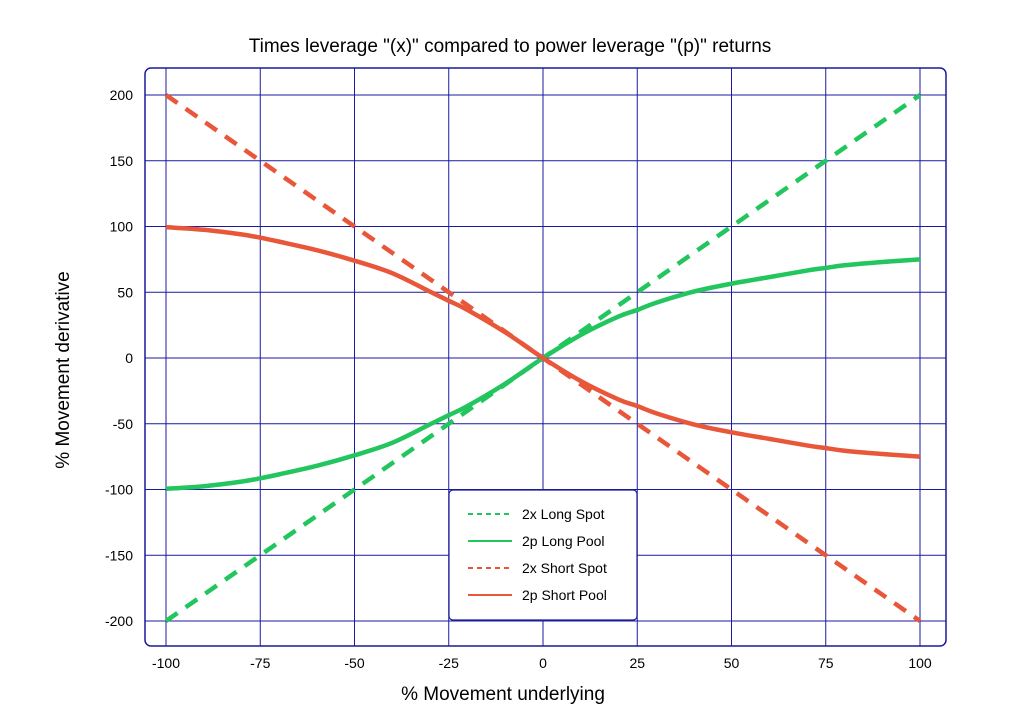 Image resolution: width=1012 pixels, height=728 pixels. What do you see at coordinates (122, 227) in the screenshot?
I see `y-tick-label: 100` at bounding box center [122, 227].